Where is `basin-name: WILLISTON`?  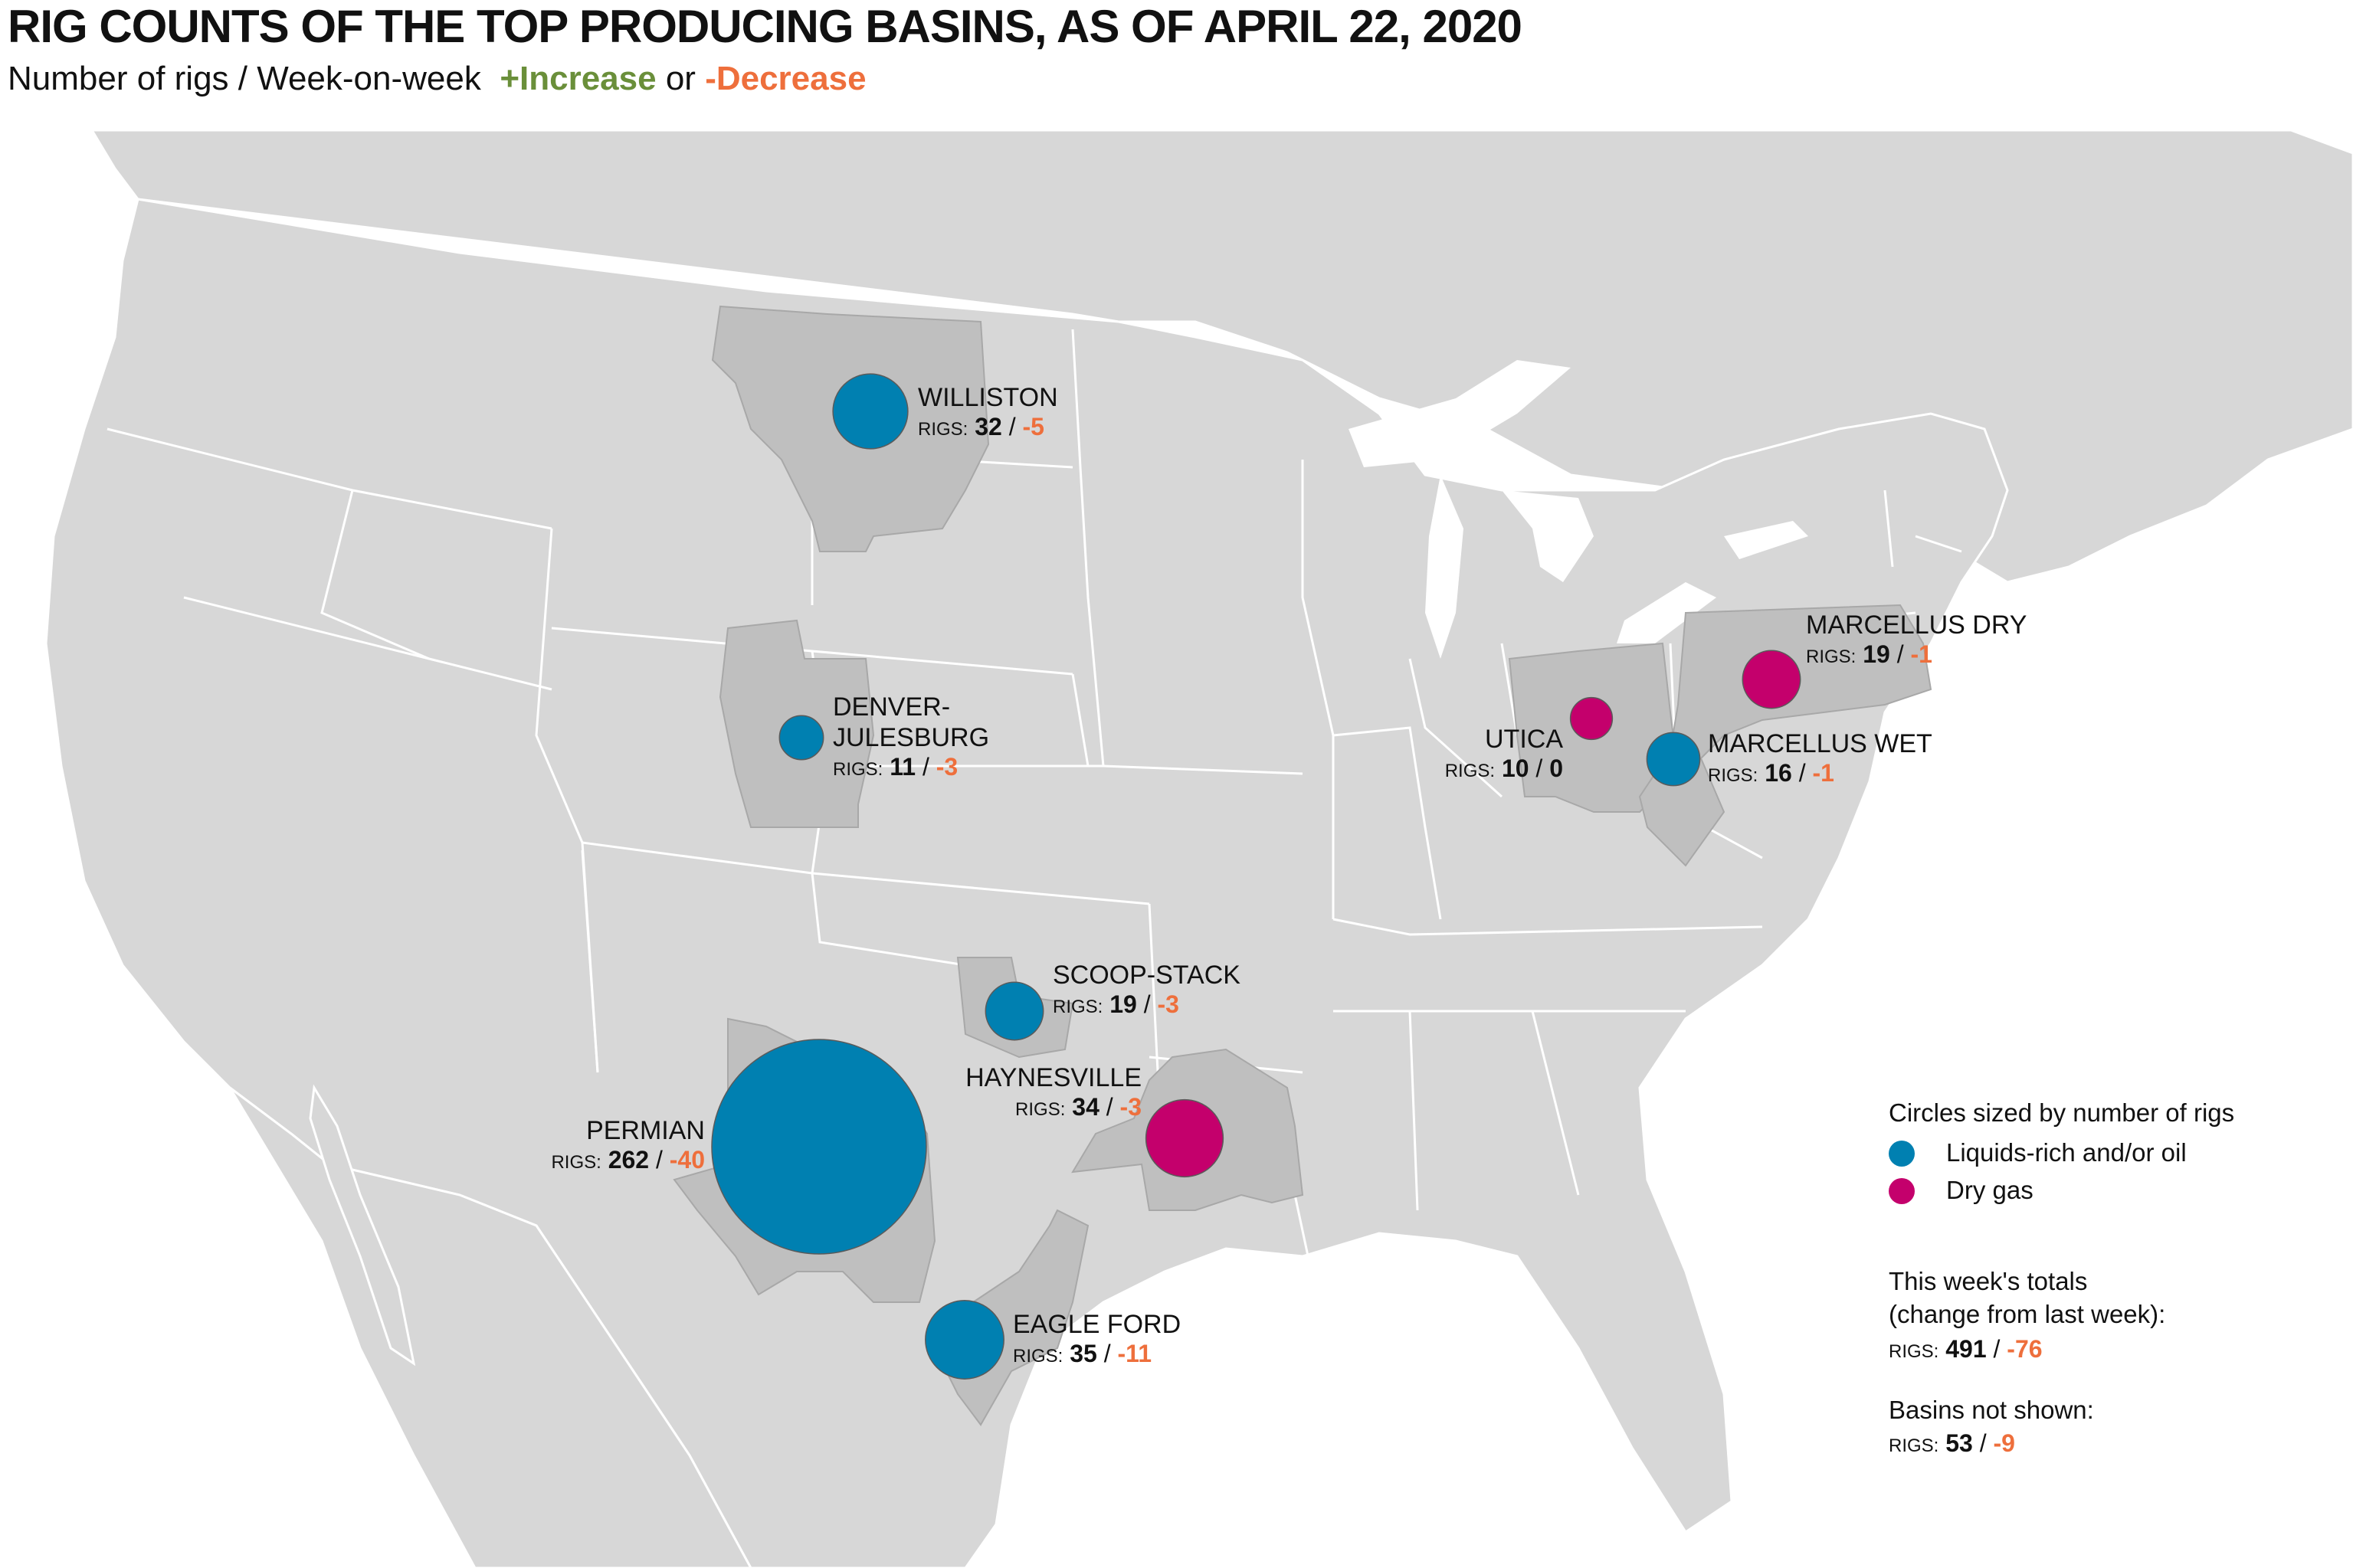
basin-name: WILLISTON is located at coordinates (988, 397).